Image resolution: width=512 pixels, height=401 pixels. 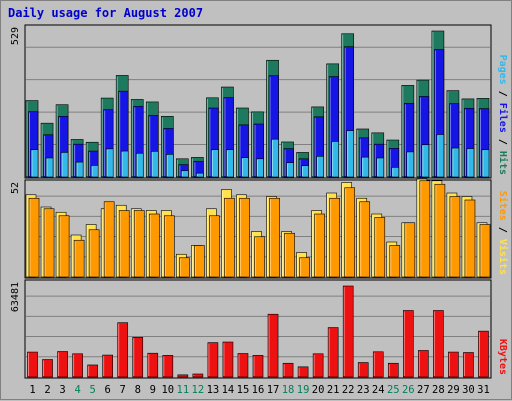 What do you see at coordinates (153, 390) in the screenshot?
I see `day-label-9: 9` at bounding box center [153, 390].